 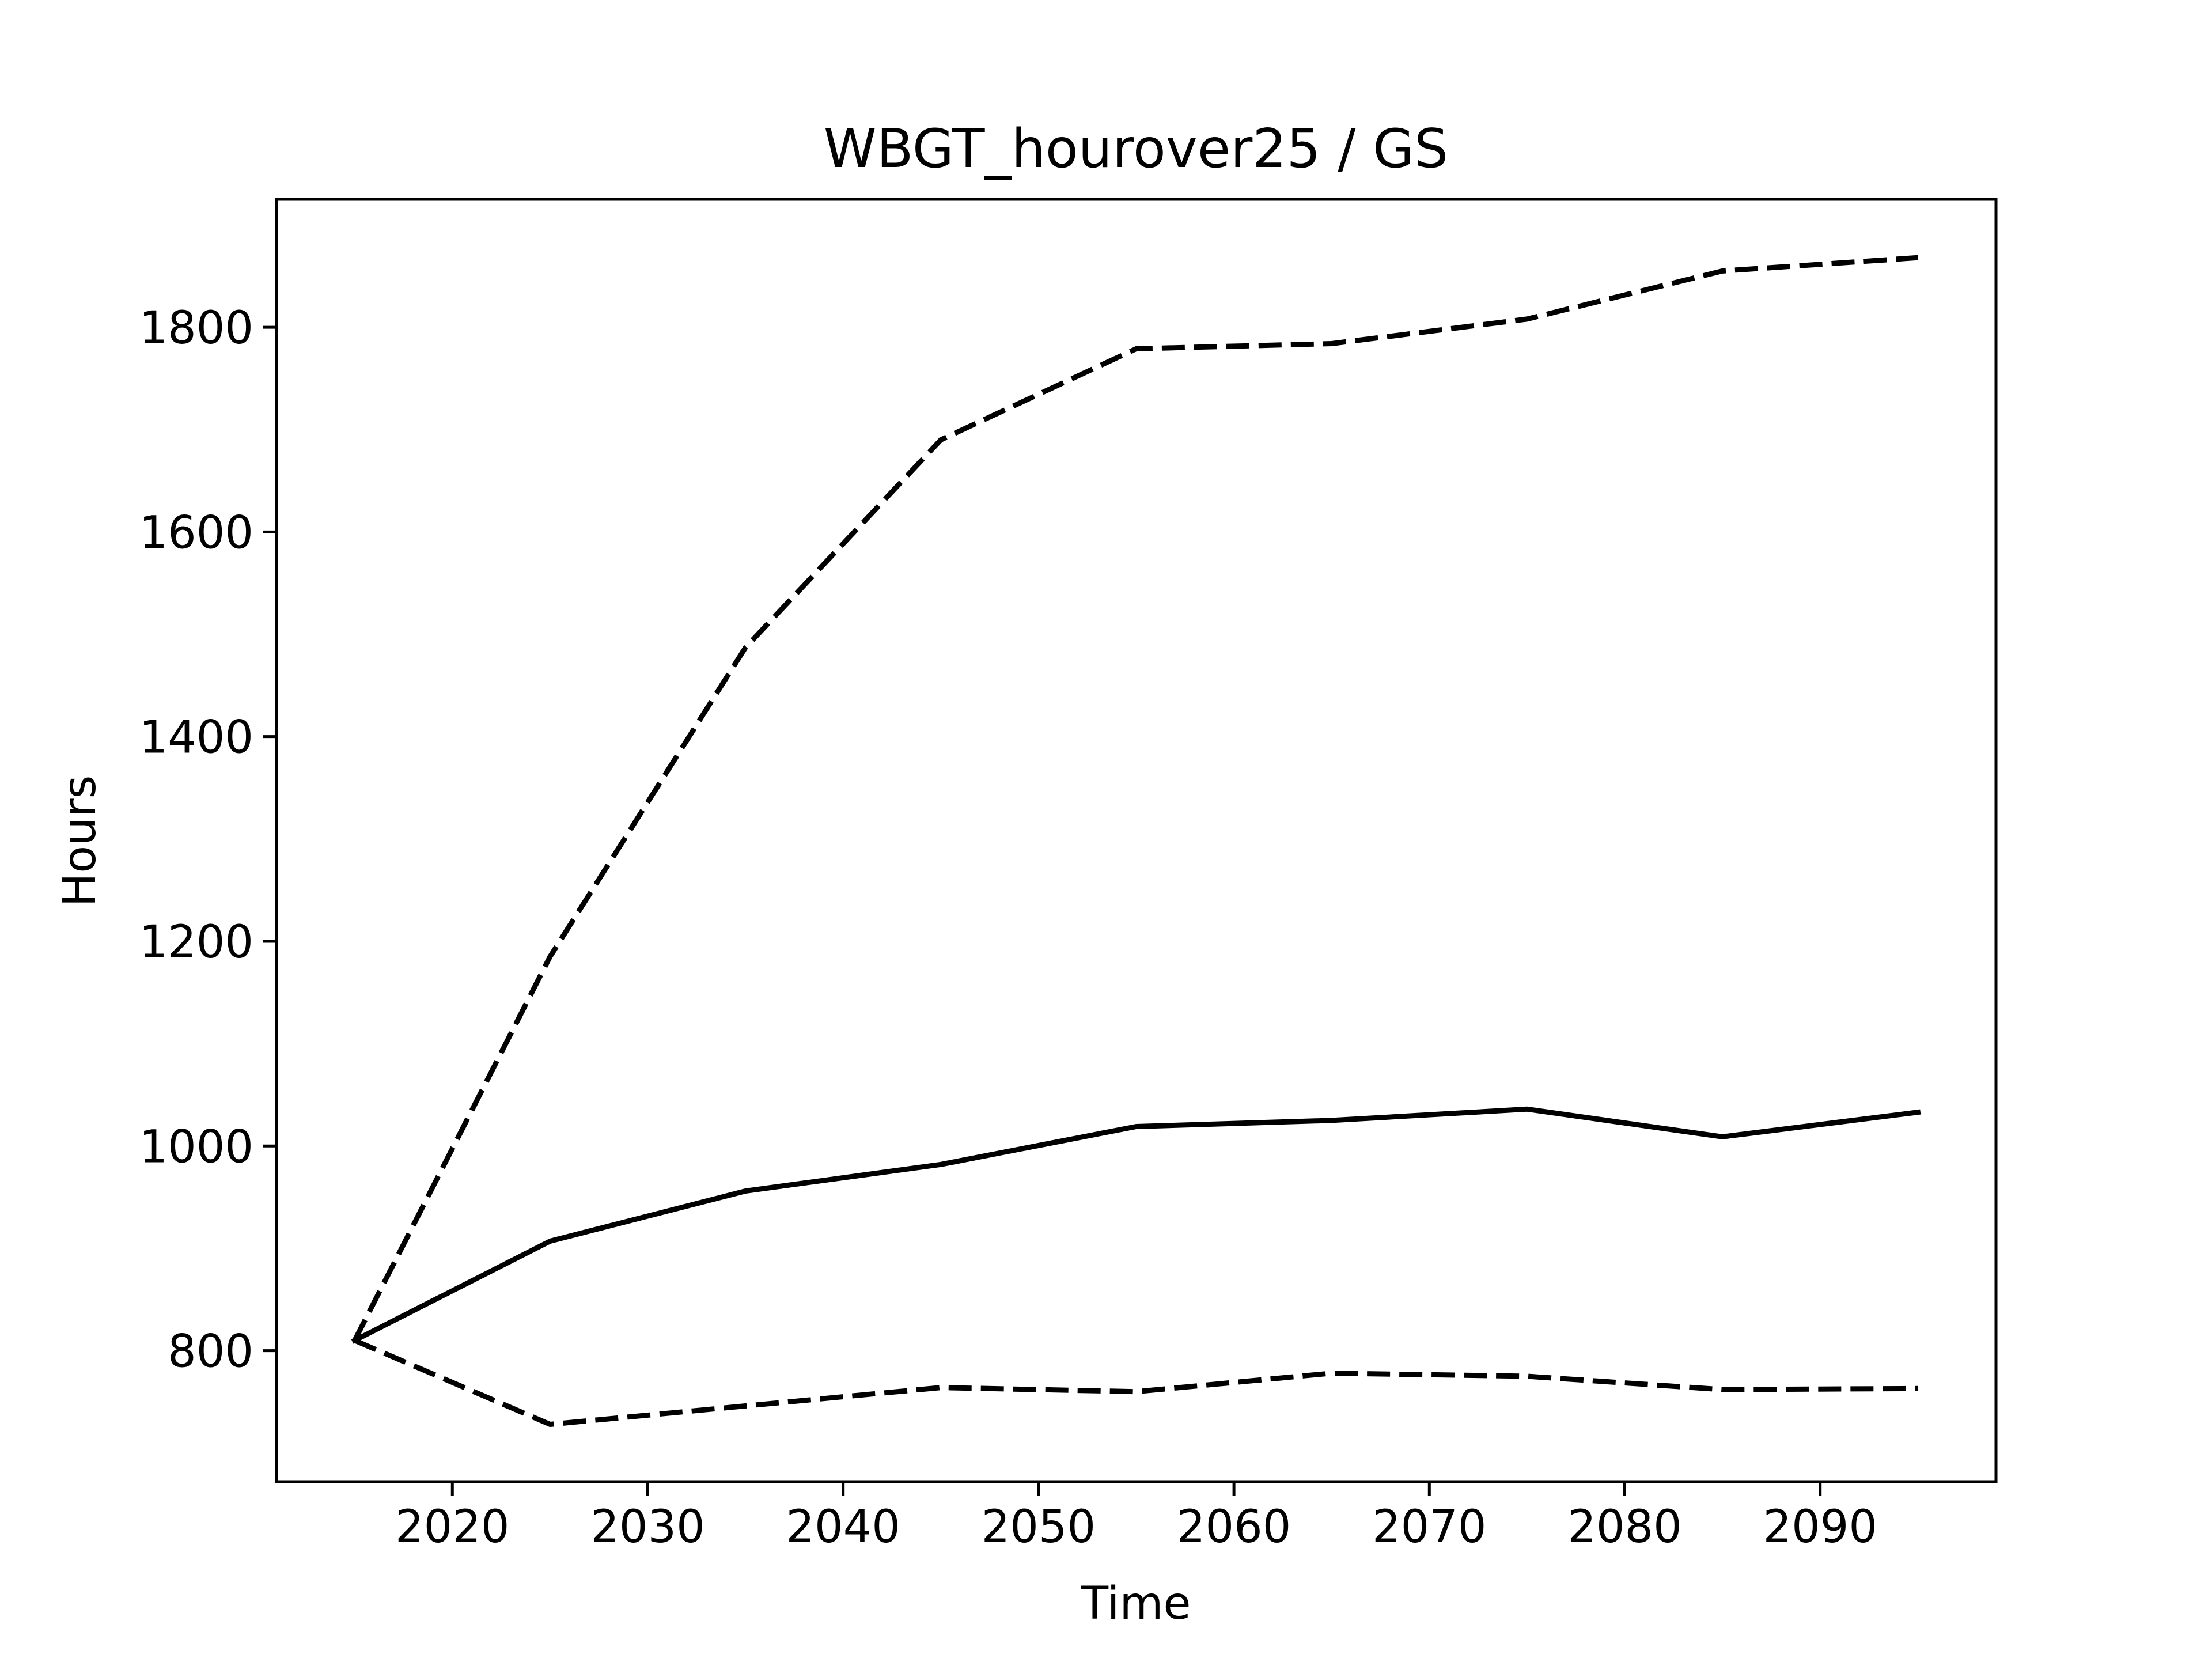 What do you see at coordinates (1624, 1527) in the screenshot?
I see `x-tick-label: 2080` at bounding box center [1624, 1527].